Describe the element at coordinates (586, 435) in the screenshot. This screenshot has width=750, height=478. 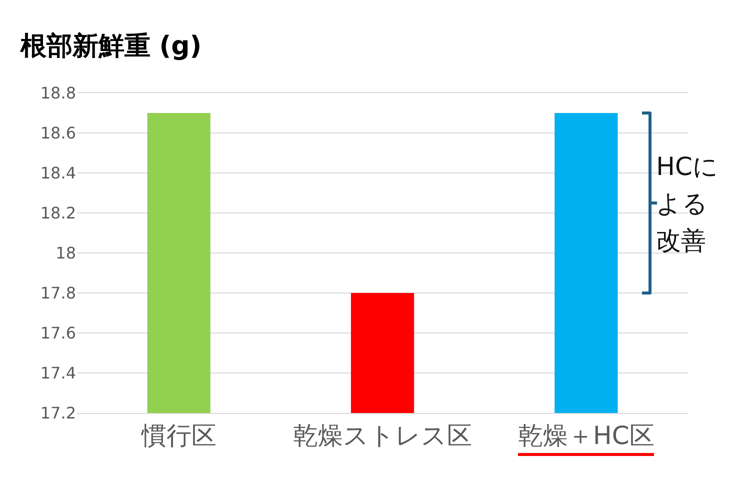
I see `x-tick-label: 乾燥＋HC区` at that location.